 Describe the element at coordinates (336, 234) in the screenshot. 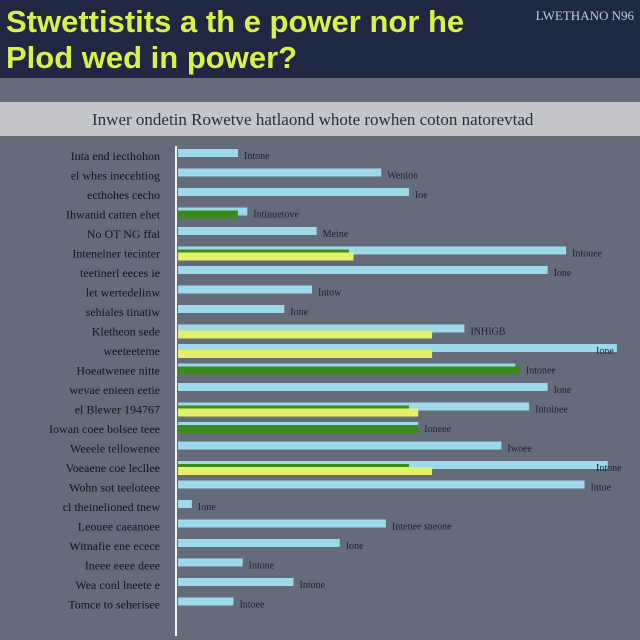

I see `data-label: Meine` at that location.